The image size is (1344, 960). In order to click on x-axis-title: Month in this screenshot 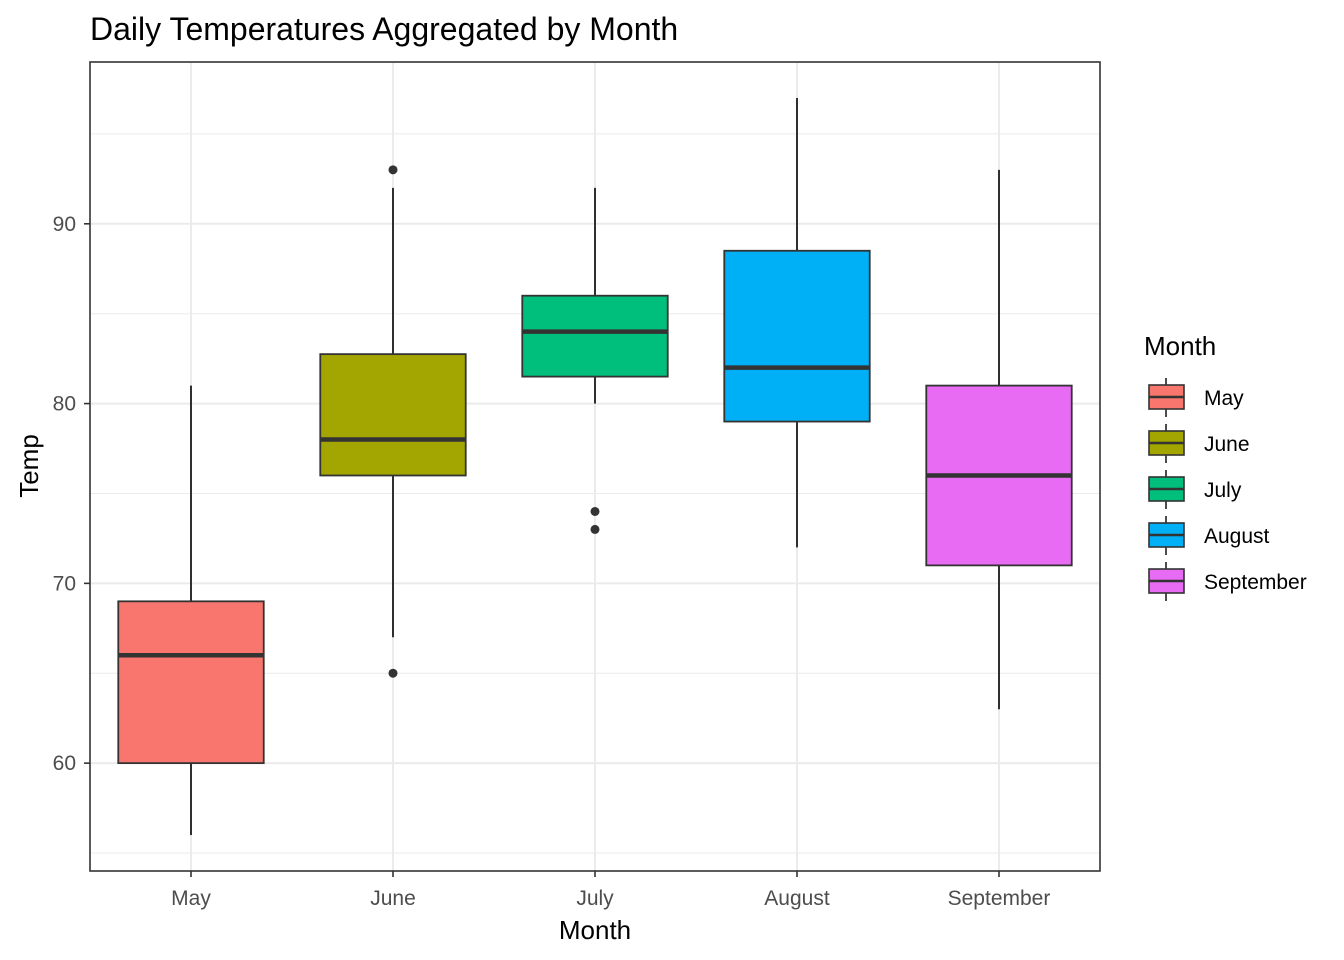, I will do `click(595, 930)`.